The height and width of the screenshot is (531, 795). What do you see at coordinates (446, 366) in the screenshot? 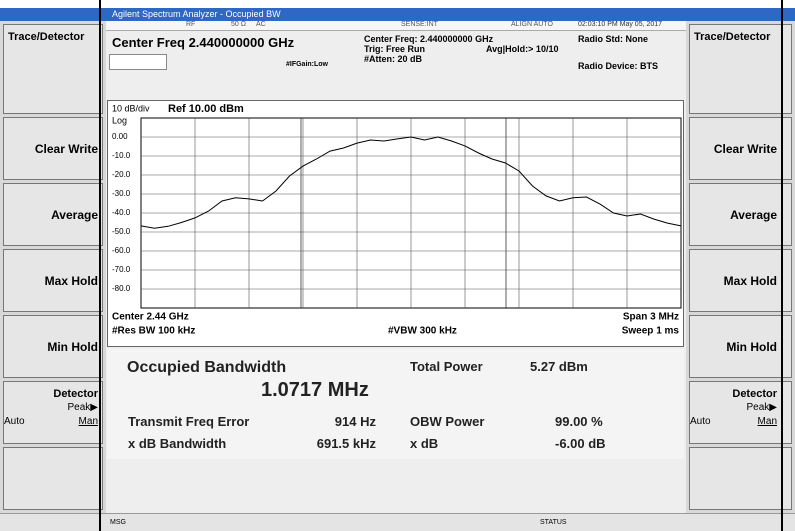
I see `total-power-label: Total Power` at bounding box center [446, 366].